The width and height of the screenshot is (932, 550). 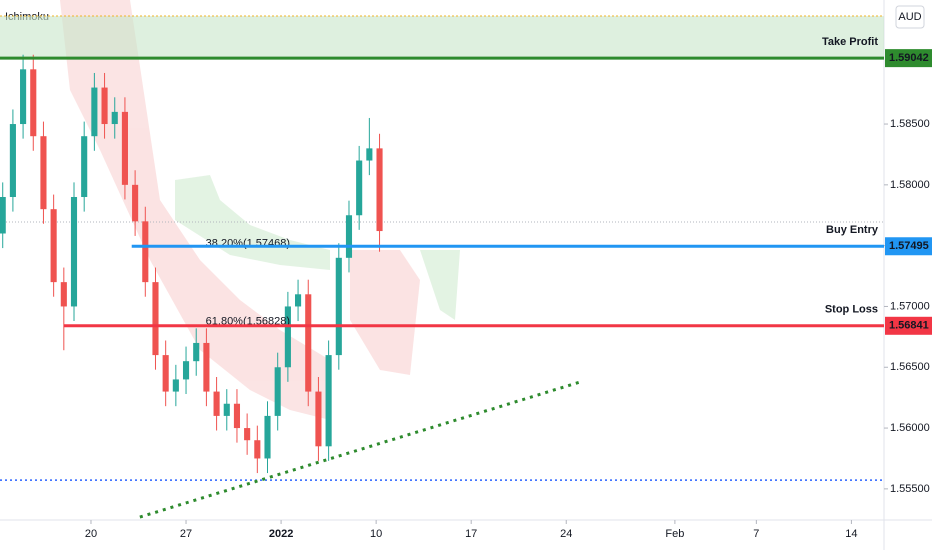 What do you see at coordinates (910, 428) in the screenshot?
I see `y-tick-label: 1.56000` at bounding box center [910, 428].